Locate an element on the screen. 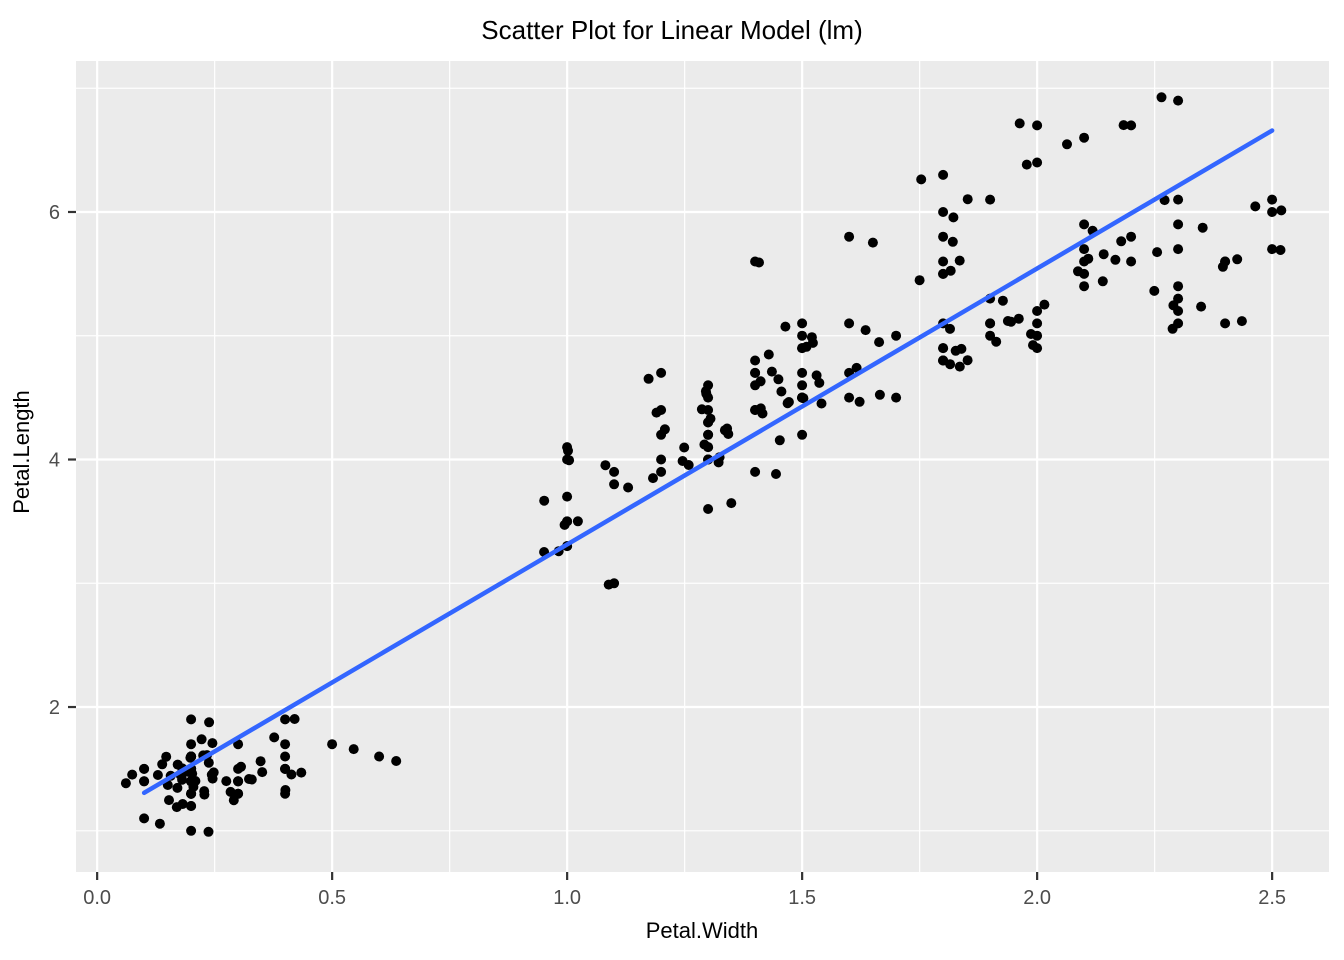 This screenshot has width=1344, height=960. x-tick-label: 1.0 is located at coordinates (567, 898).